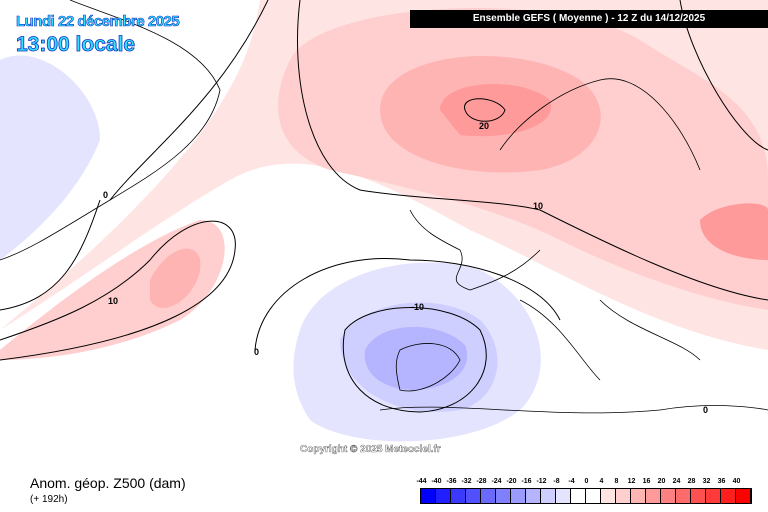  What do you see at coordinates (646, 481) in the screenshot?
I see `legend-label: 16` at bounding box center [646, 481].